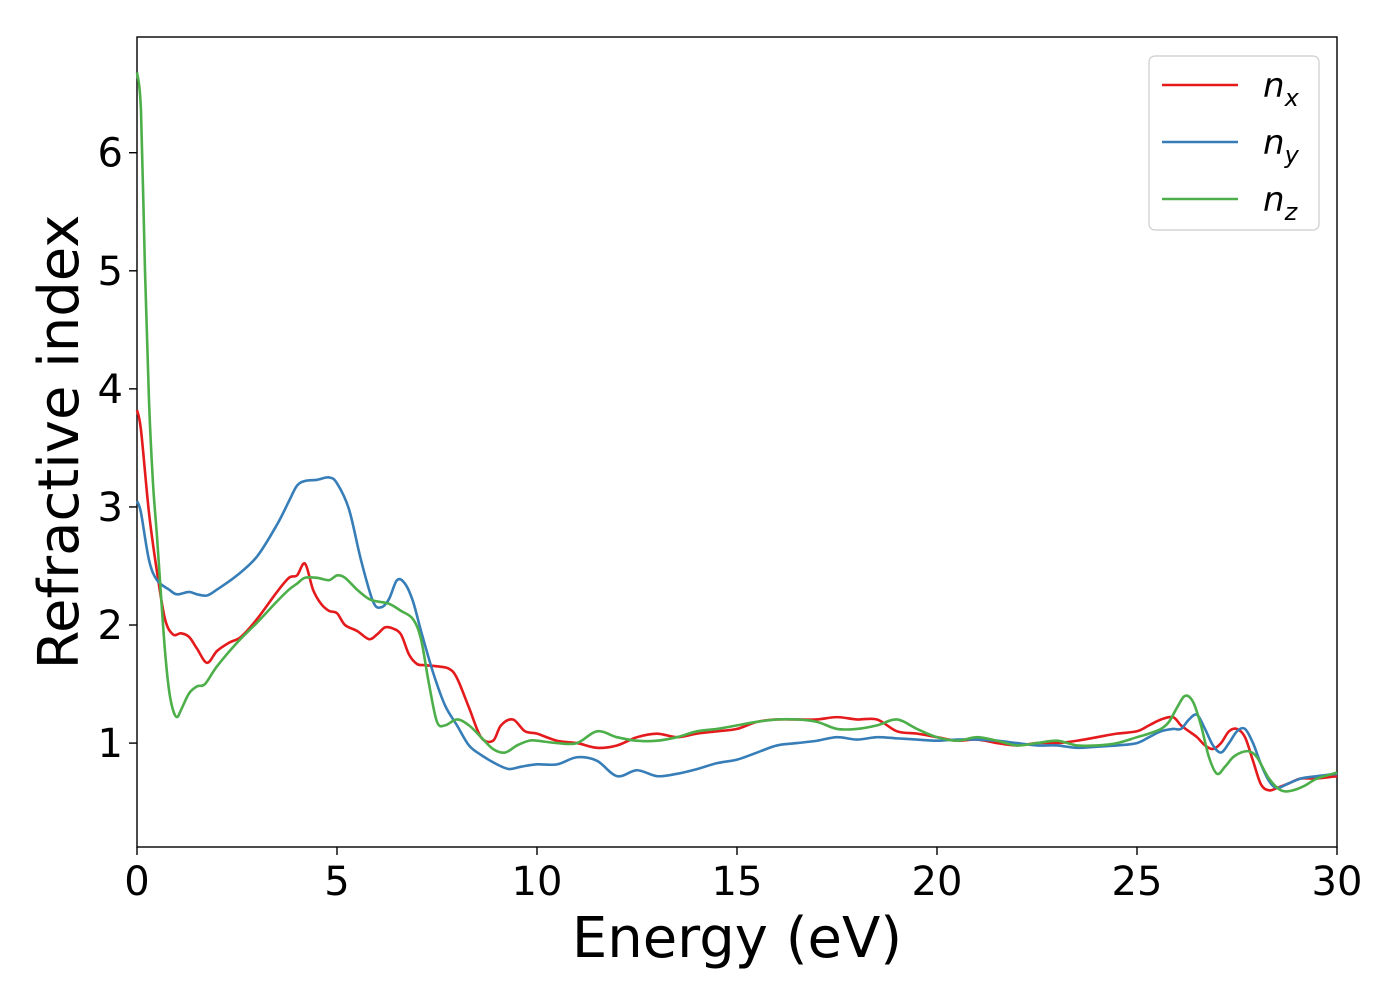 The height and width of the screenshot is (1000, 1400). I want to click on x-tick-label: 10, so click(537, 882).